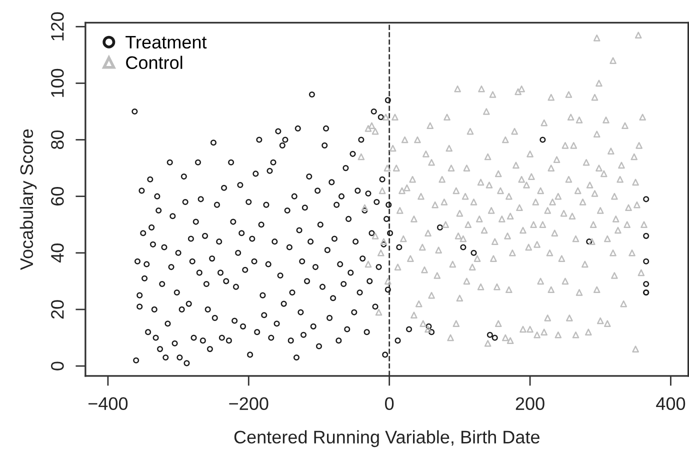 This screenshot has width=689, height=454. What do you see at coordinates (57, 253) in the screenshot?
I see `y-tick-label: 40` at bounding box center [57, 253].